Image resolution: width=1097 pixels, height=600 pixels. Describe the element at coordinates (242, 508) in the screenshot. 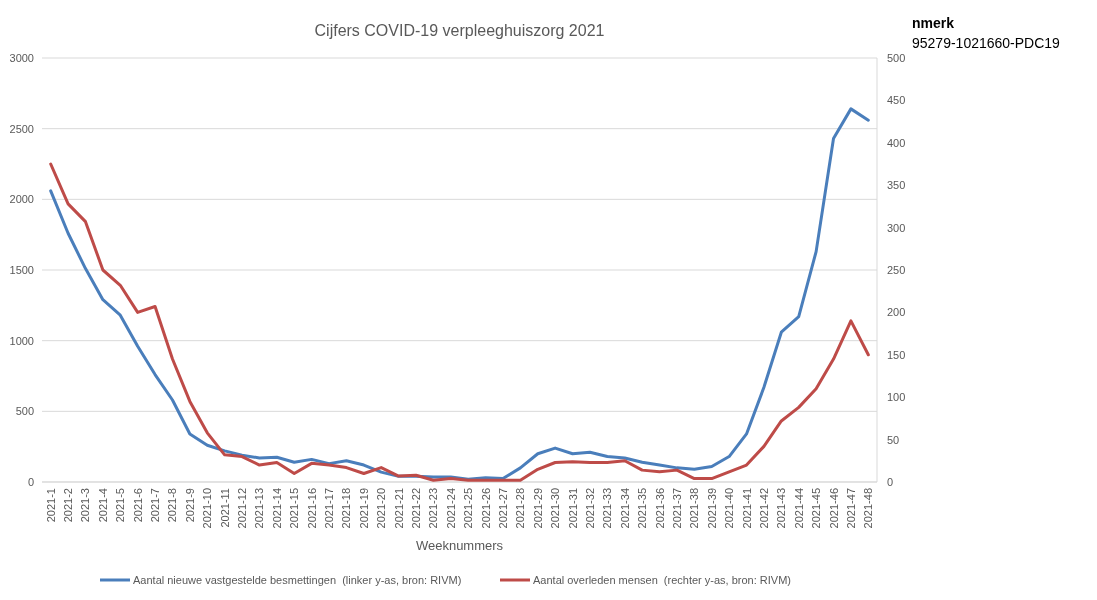

I see `x-tick-label: 2021-12` at that location.